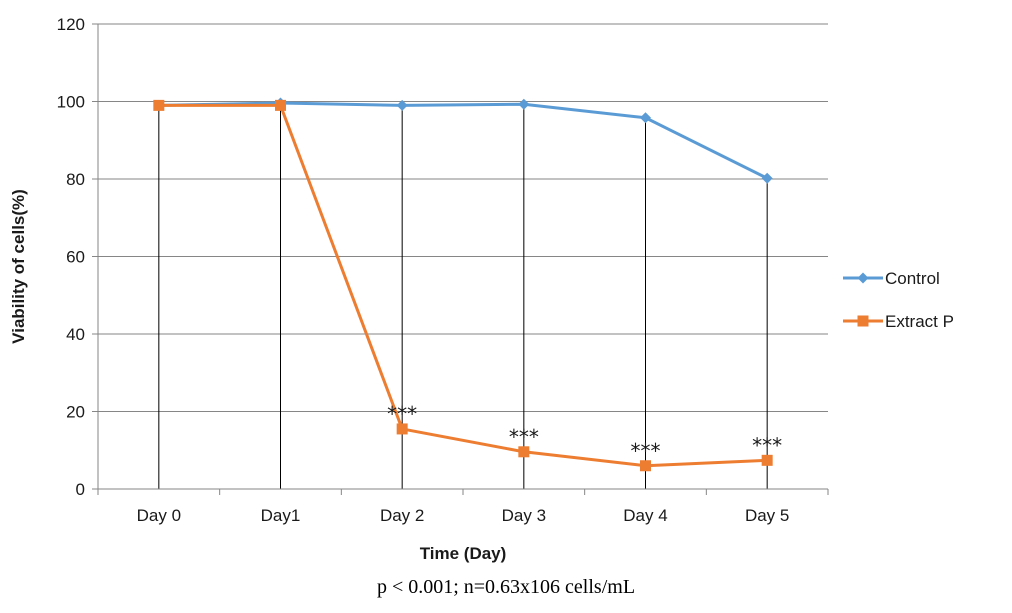 This screenshot has height=613, width=1012. Describe the element at coordinates (912, 278) in the screenshot. I see `legend-label: Control` at that location.